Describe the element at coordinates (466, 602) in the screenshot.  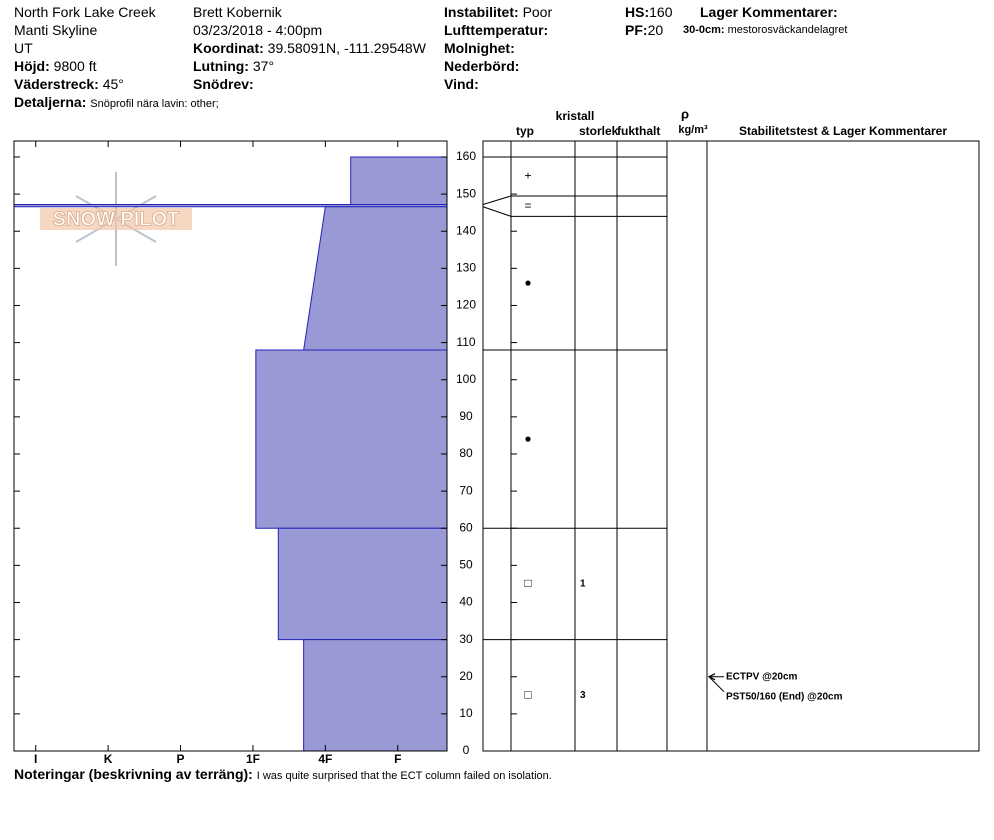
I see `height-tick-label: 40` at that location.